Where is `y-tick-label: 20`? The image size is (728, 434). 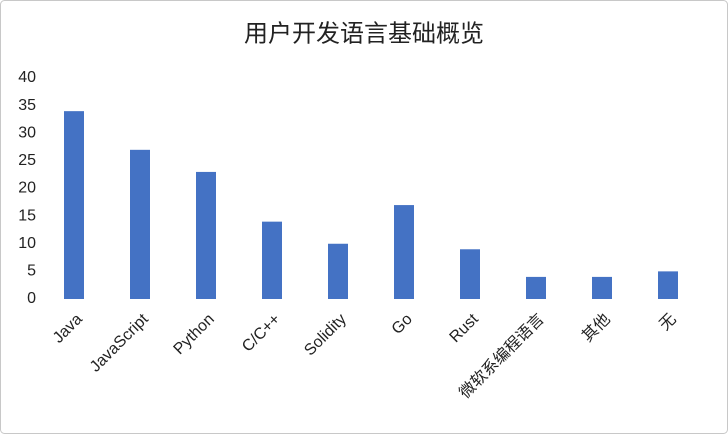 y-tick-label: 20 is located at coordinates (27, 188).